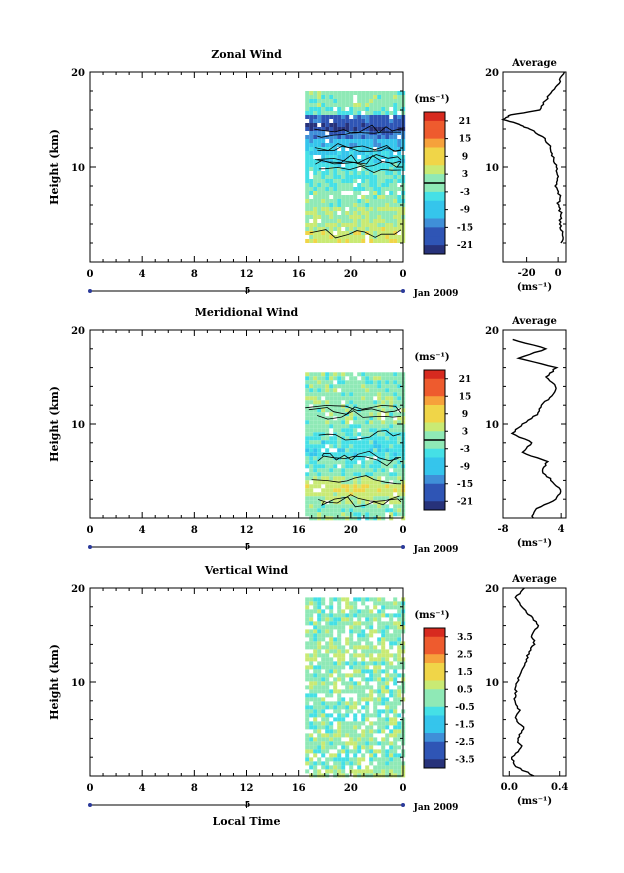 This screenshot has width=624, height=873. I want to click on x-tick-label: 12, so click(247, 274).